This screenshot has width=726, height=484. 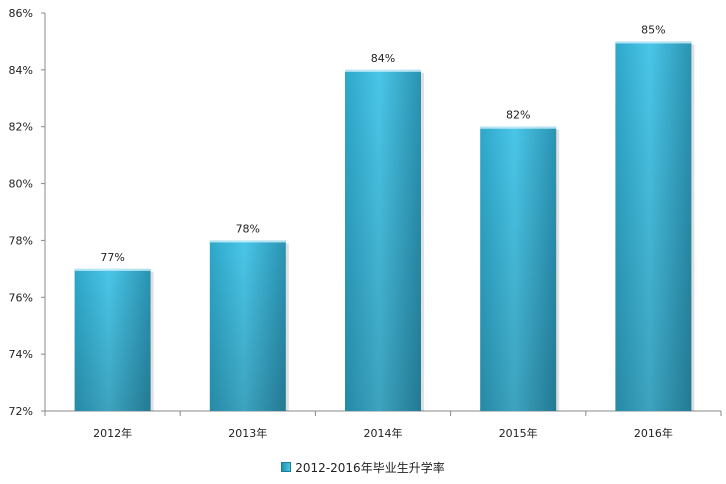 I want to click on y-tick-label: 78%, so click(x=21, y=240).